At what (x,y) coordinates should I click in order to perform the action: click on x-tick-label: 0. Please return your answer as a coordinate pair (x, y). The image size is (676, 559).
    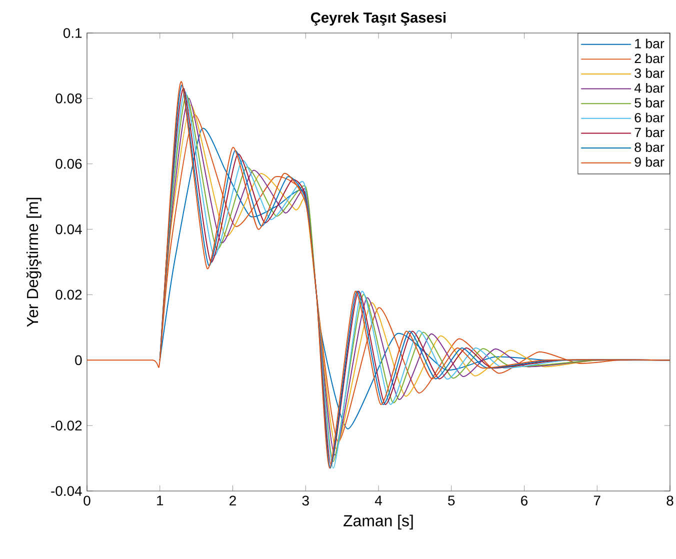
    Looking at the image, I should click on (87, 501).